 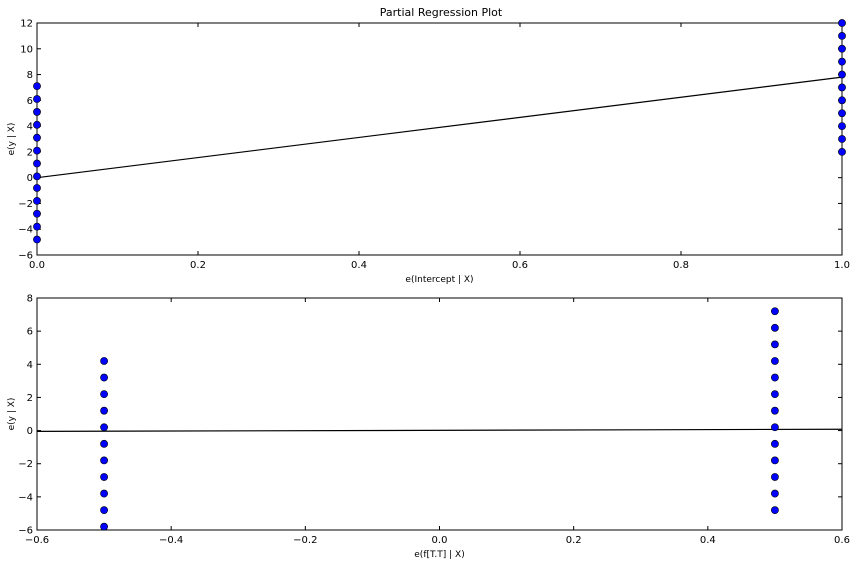 I want to click on y-tick-label: 12, so click(x=26, y=24).